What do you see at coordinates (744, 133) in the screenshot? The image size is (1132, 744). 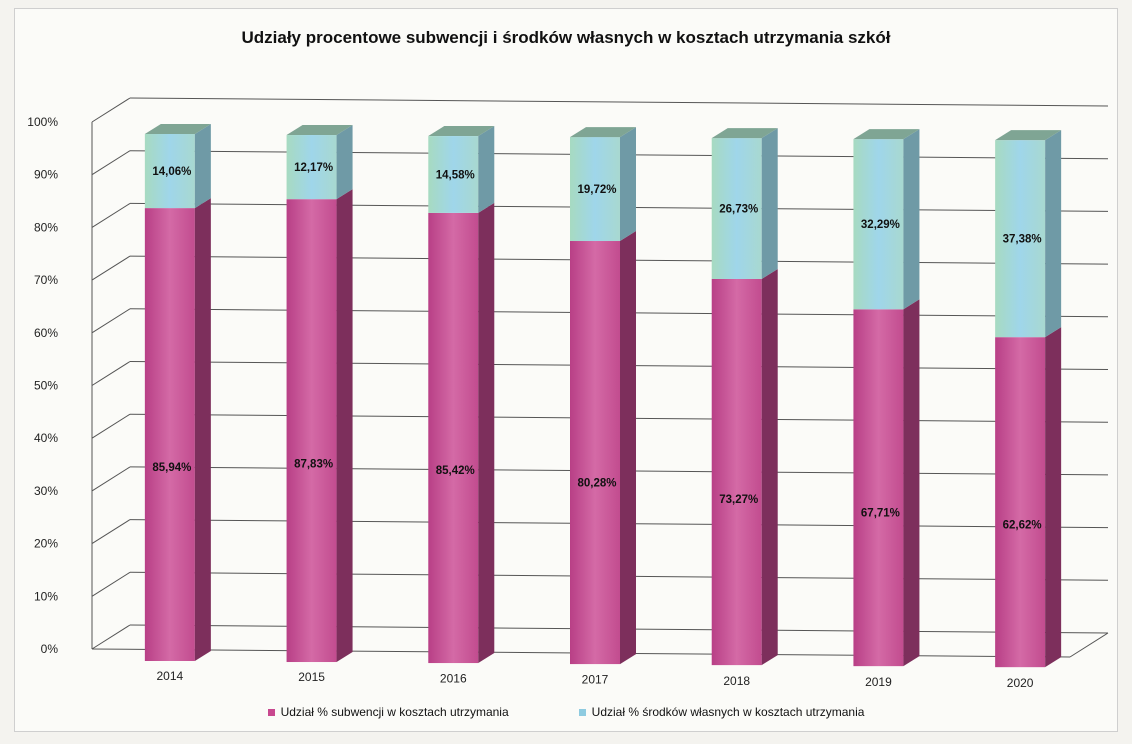 I see `bar-top-2018` at bounding box center [744, 133].